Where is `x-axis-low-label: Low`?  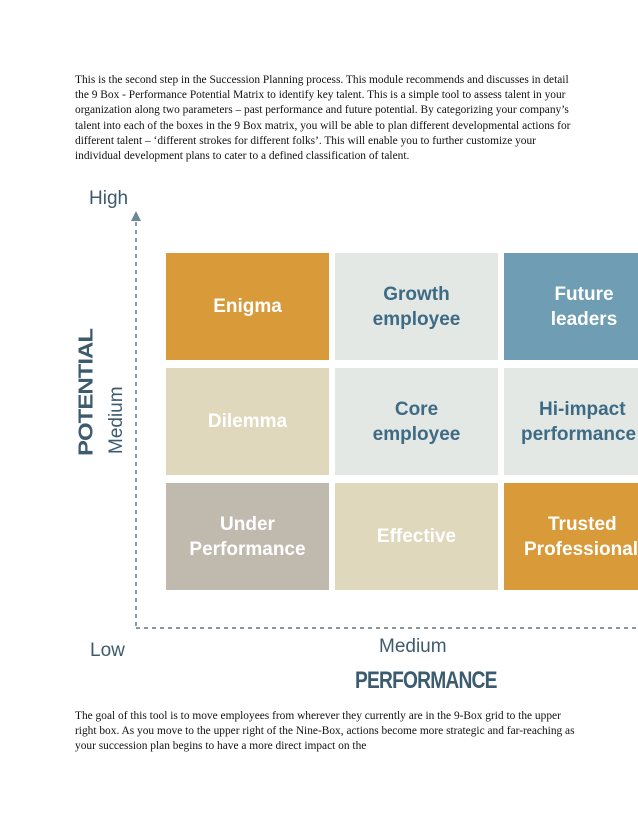 x-axis-low-label: Low is located at coordinates (107, 650).